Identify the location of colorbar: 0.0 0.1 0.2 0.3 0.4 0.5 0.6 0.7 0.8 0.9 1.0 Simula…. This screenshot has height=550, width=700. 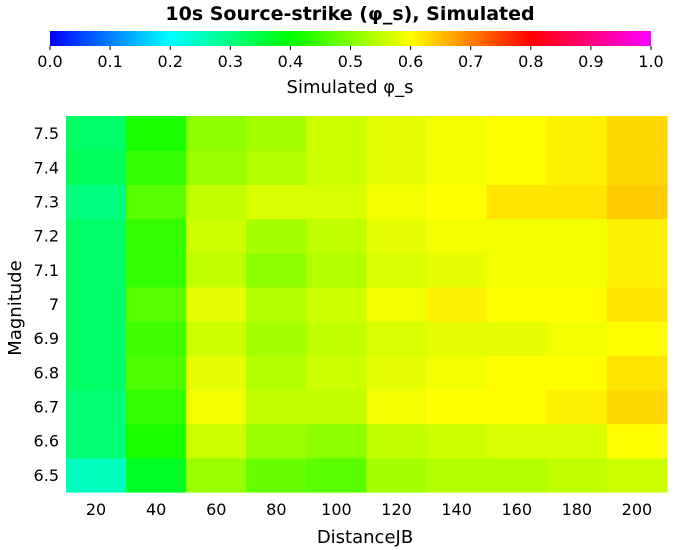
(350, 64).